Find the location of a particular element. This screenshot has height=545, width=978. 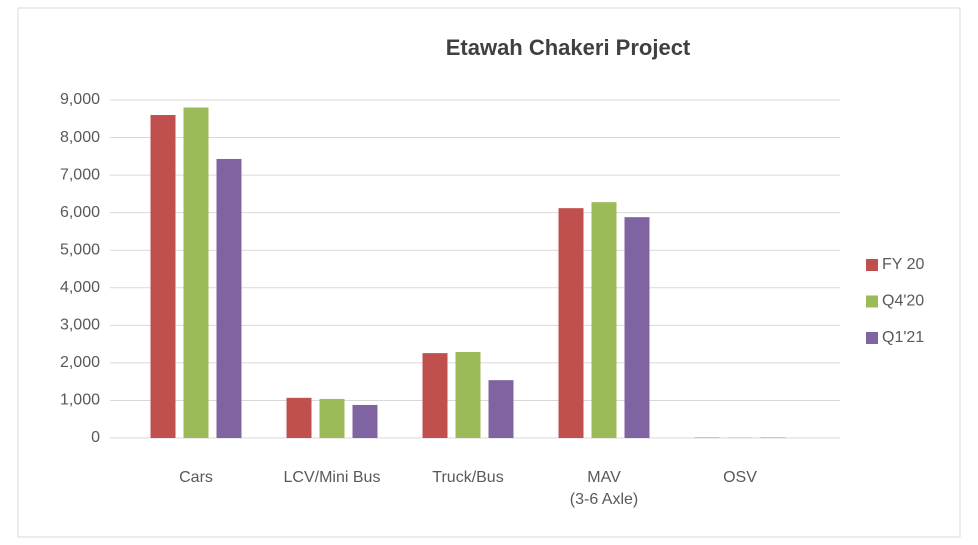

legend-label: Q1'21 is located at coordinates (903, 337).